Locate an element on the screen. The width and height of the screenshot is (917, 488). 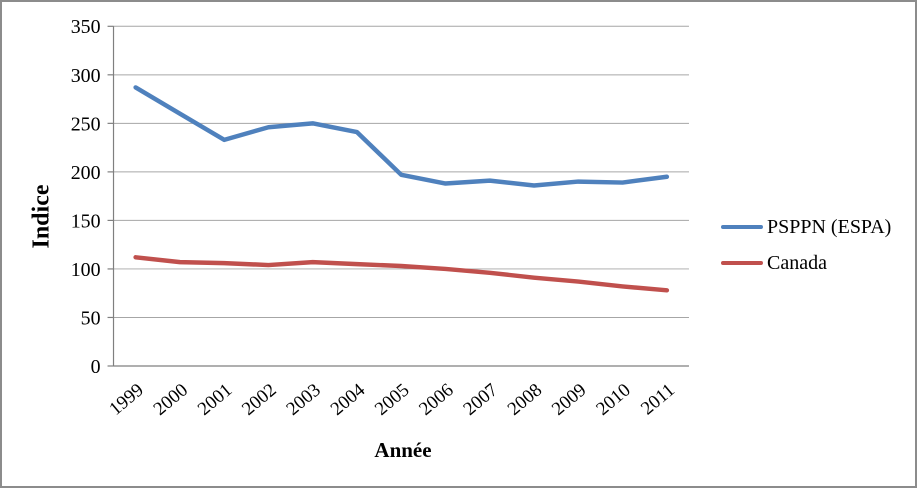
x-tick-label: 1999 is located at coordinates (126, 400).